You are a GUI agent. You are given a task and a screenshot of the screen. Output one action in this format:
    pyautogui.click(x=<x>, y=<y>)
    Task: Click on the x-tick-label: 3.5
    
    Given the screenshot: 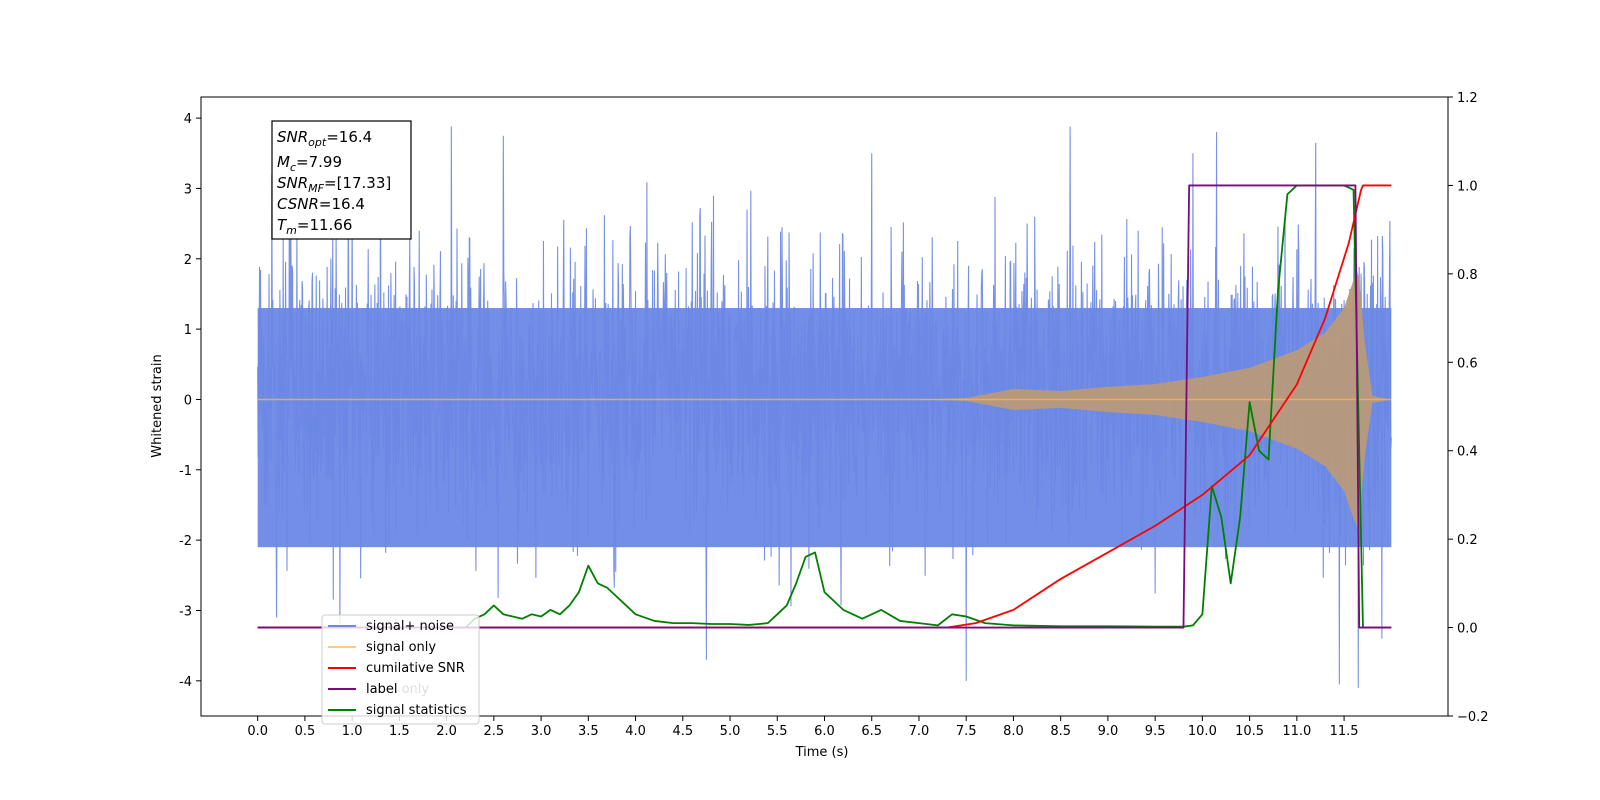 What is the action you would take?
    pyautogui.click(x=588, y=731)
    